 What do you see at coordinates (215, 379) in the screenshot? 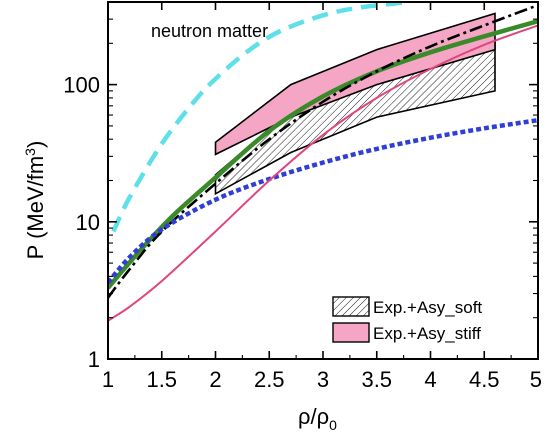
I see `x-tick-label: 2` at bounding box center [215, 379].